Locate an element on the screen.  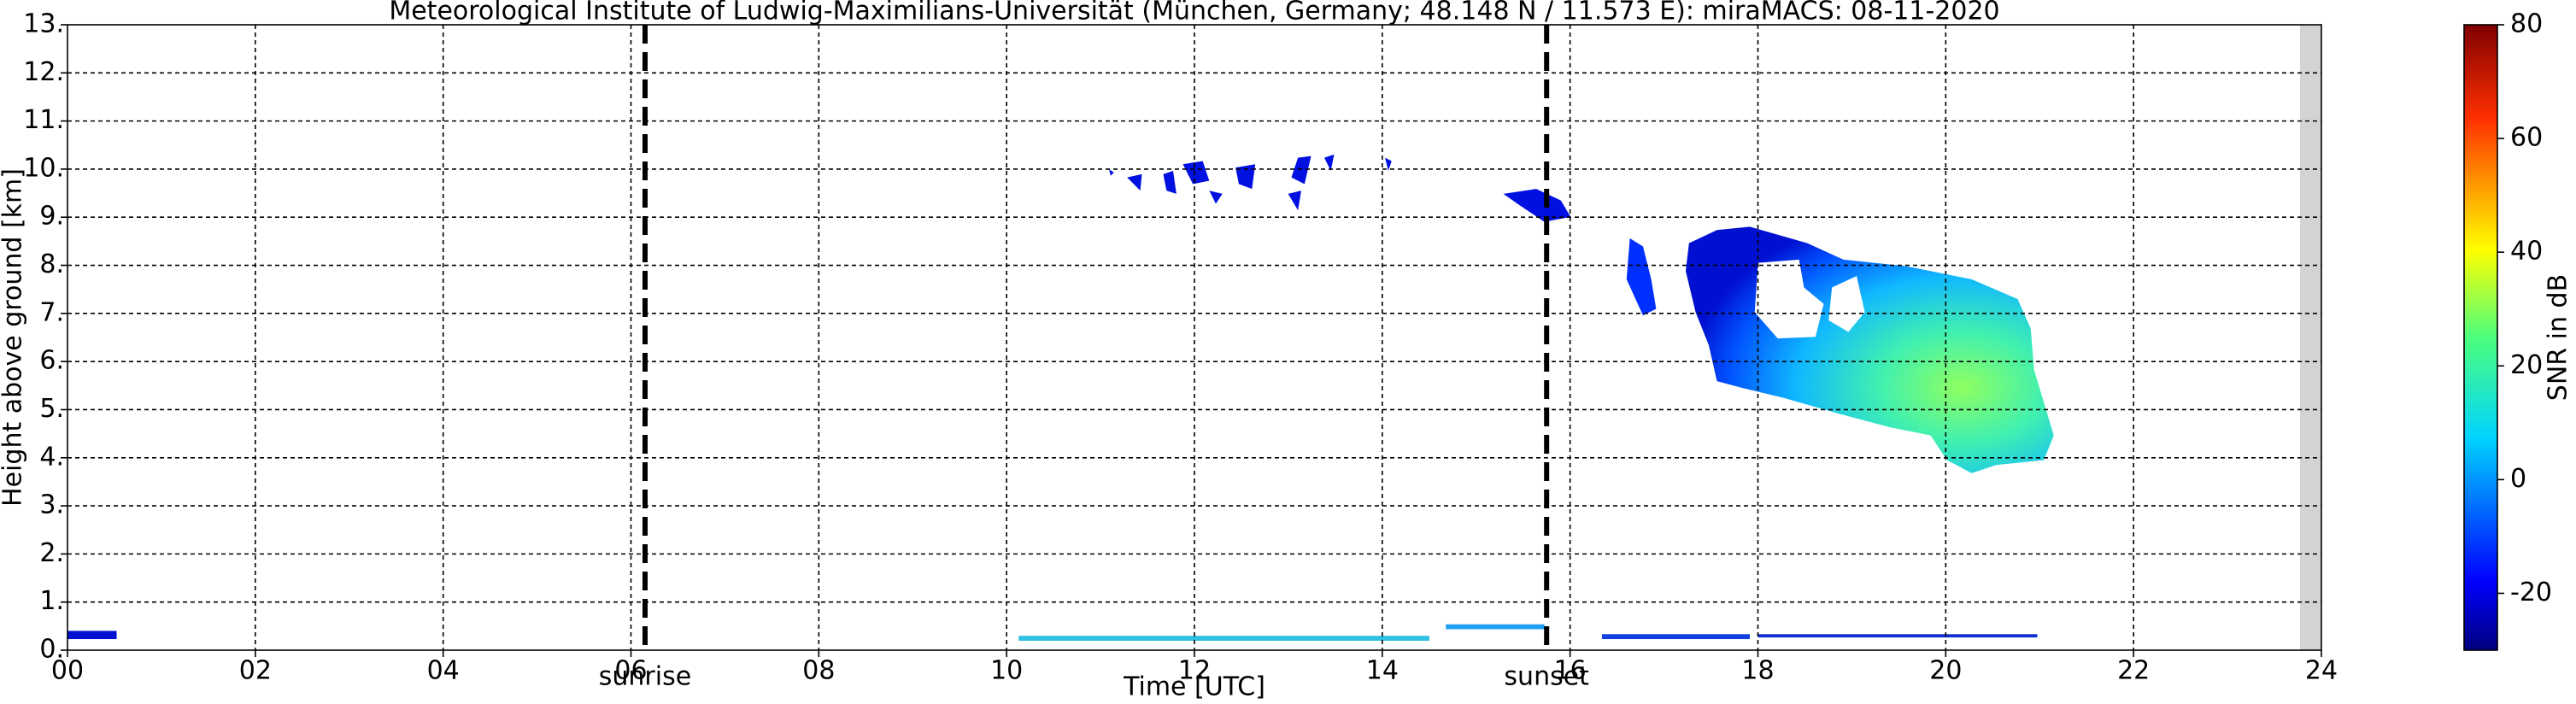
x-tick-label: 22 is located at coordinates (2133, 671).